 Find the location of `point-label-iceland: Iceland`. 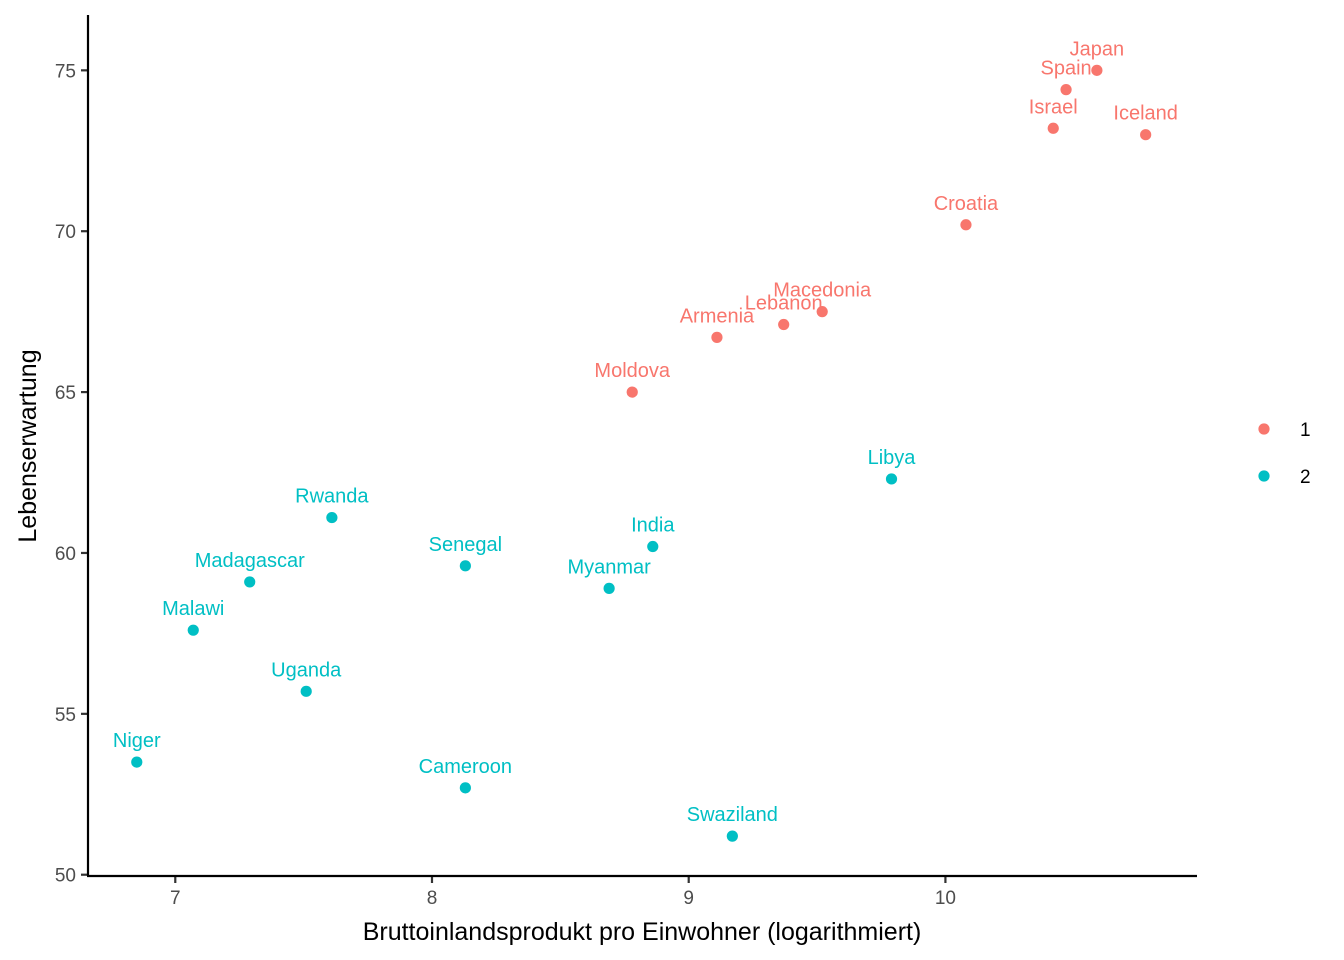

point-label-iceland: Iceland is located at coordinates (1145, 114).